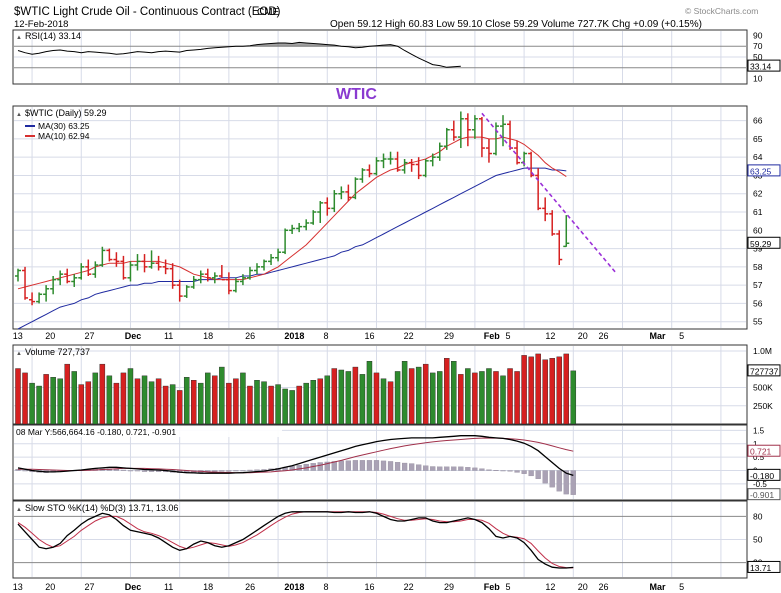 The height and width of the screenshot is (593, 781). What do you see at coordinates (295, 540) in the screenshot?
I see `sto-k-line` at bounding box center [295, 540].